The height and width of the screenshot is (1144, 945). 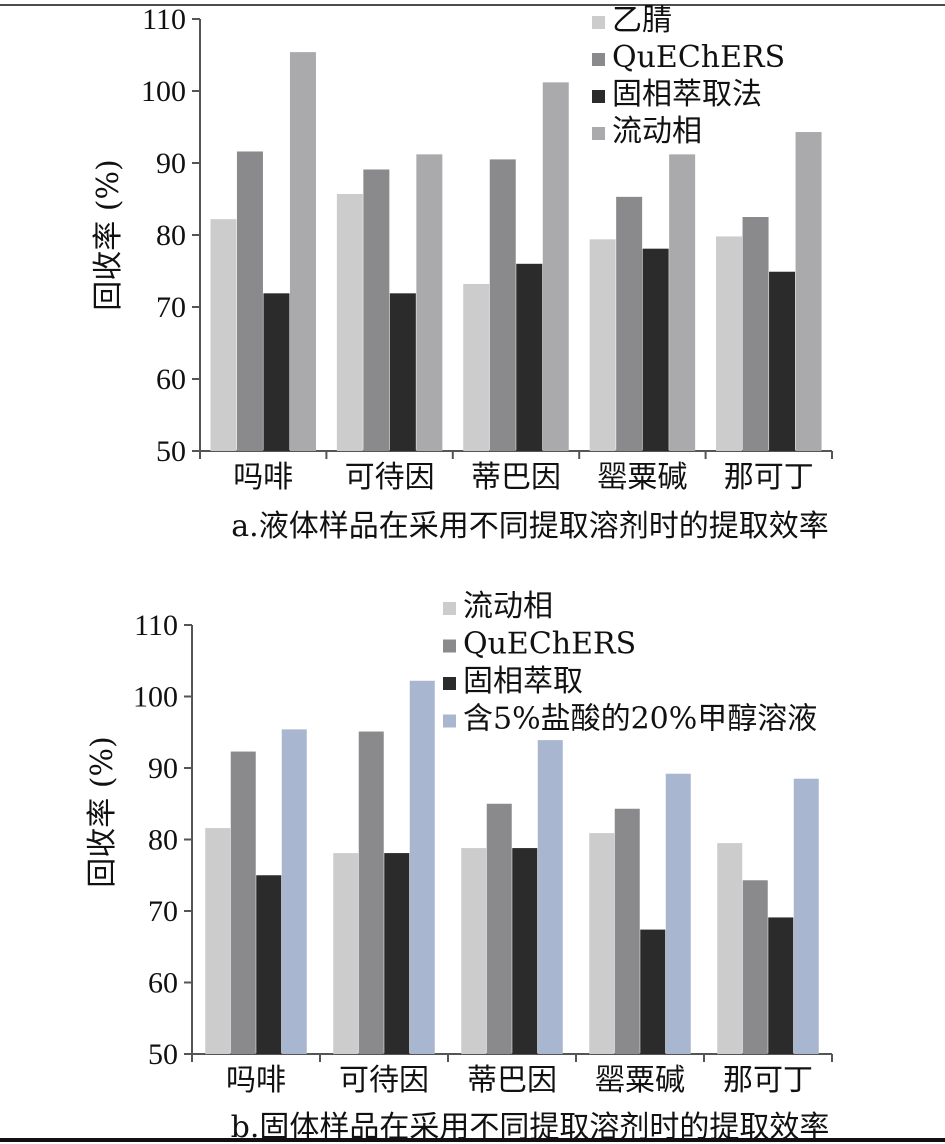 I want to click on legend-label: 乙腈, so click(x=642, y=20).